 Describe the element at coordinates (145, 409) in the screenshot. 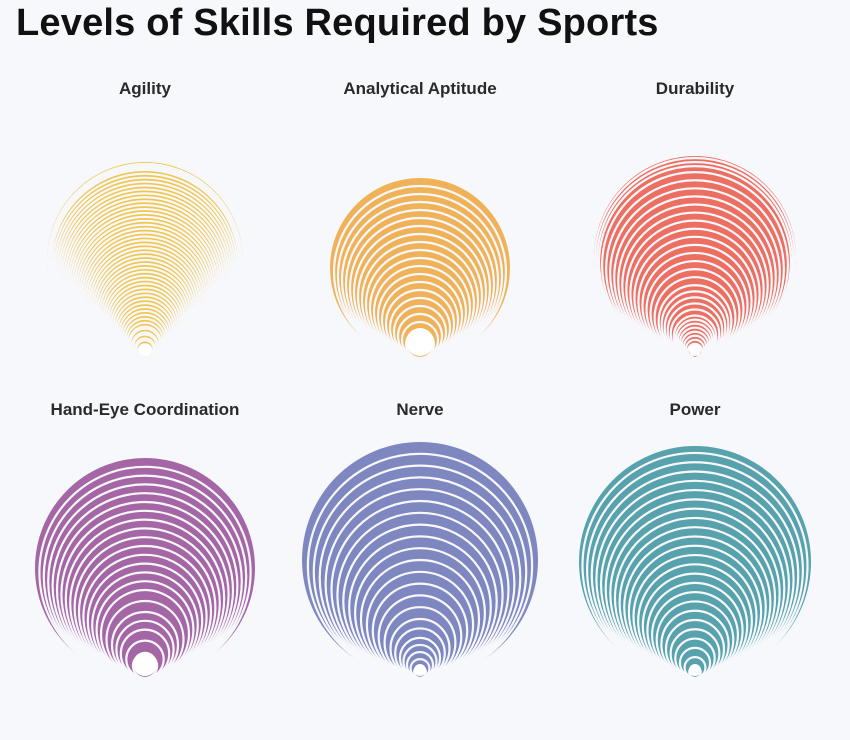

I see `panel-title: Hand-Eye Coordination` at that location.